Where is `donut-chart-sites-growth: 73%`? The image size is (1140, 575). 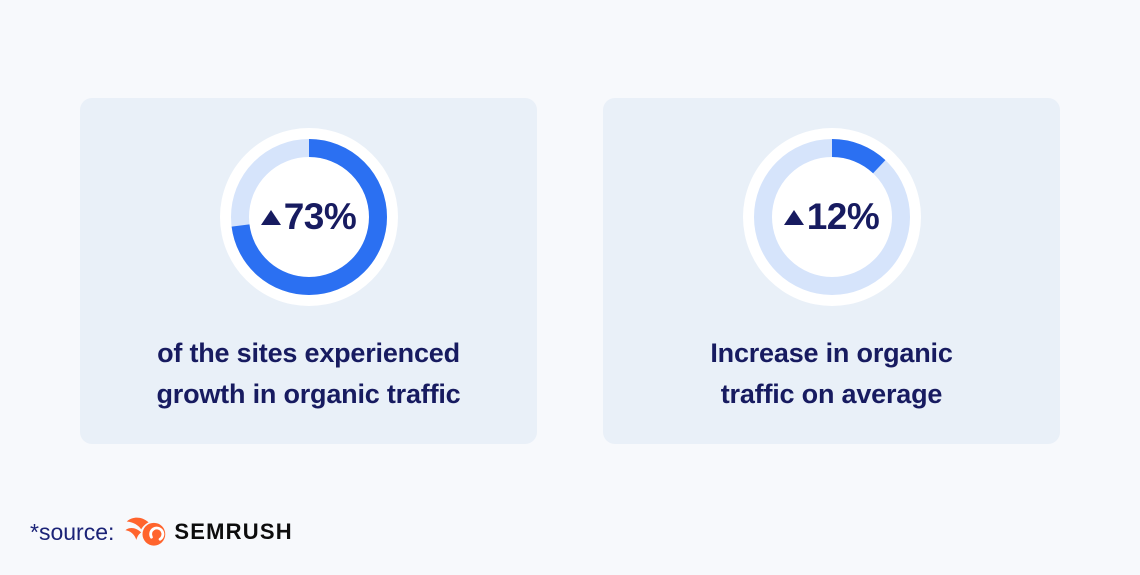
donut-chart-sites-growth: 73% is located at coordinates (308, 217).